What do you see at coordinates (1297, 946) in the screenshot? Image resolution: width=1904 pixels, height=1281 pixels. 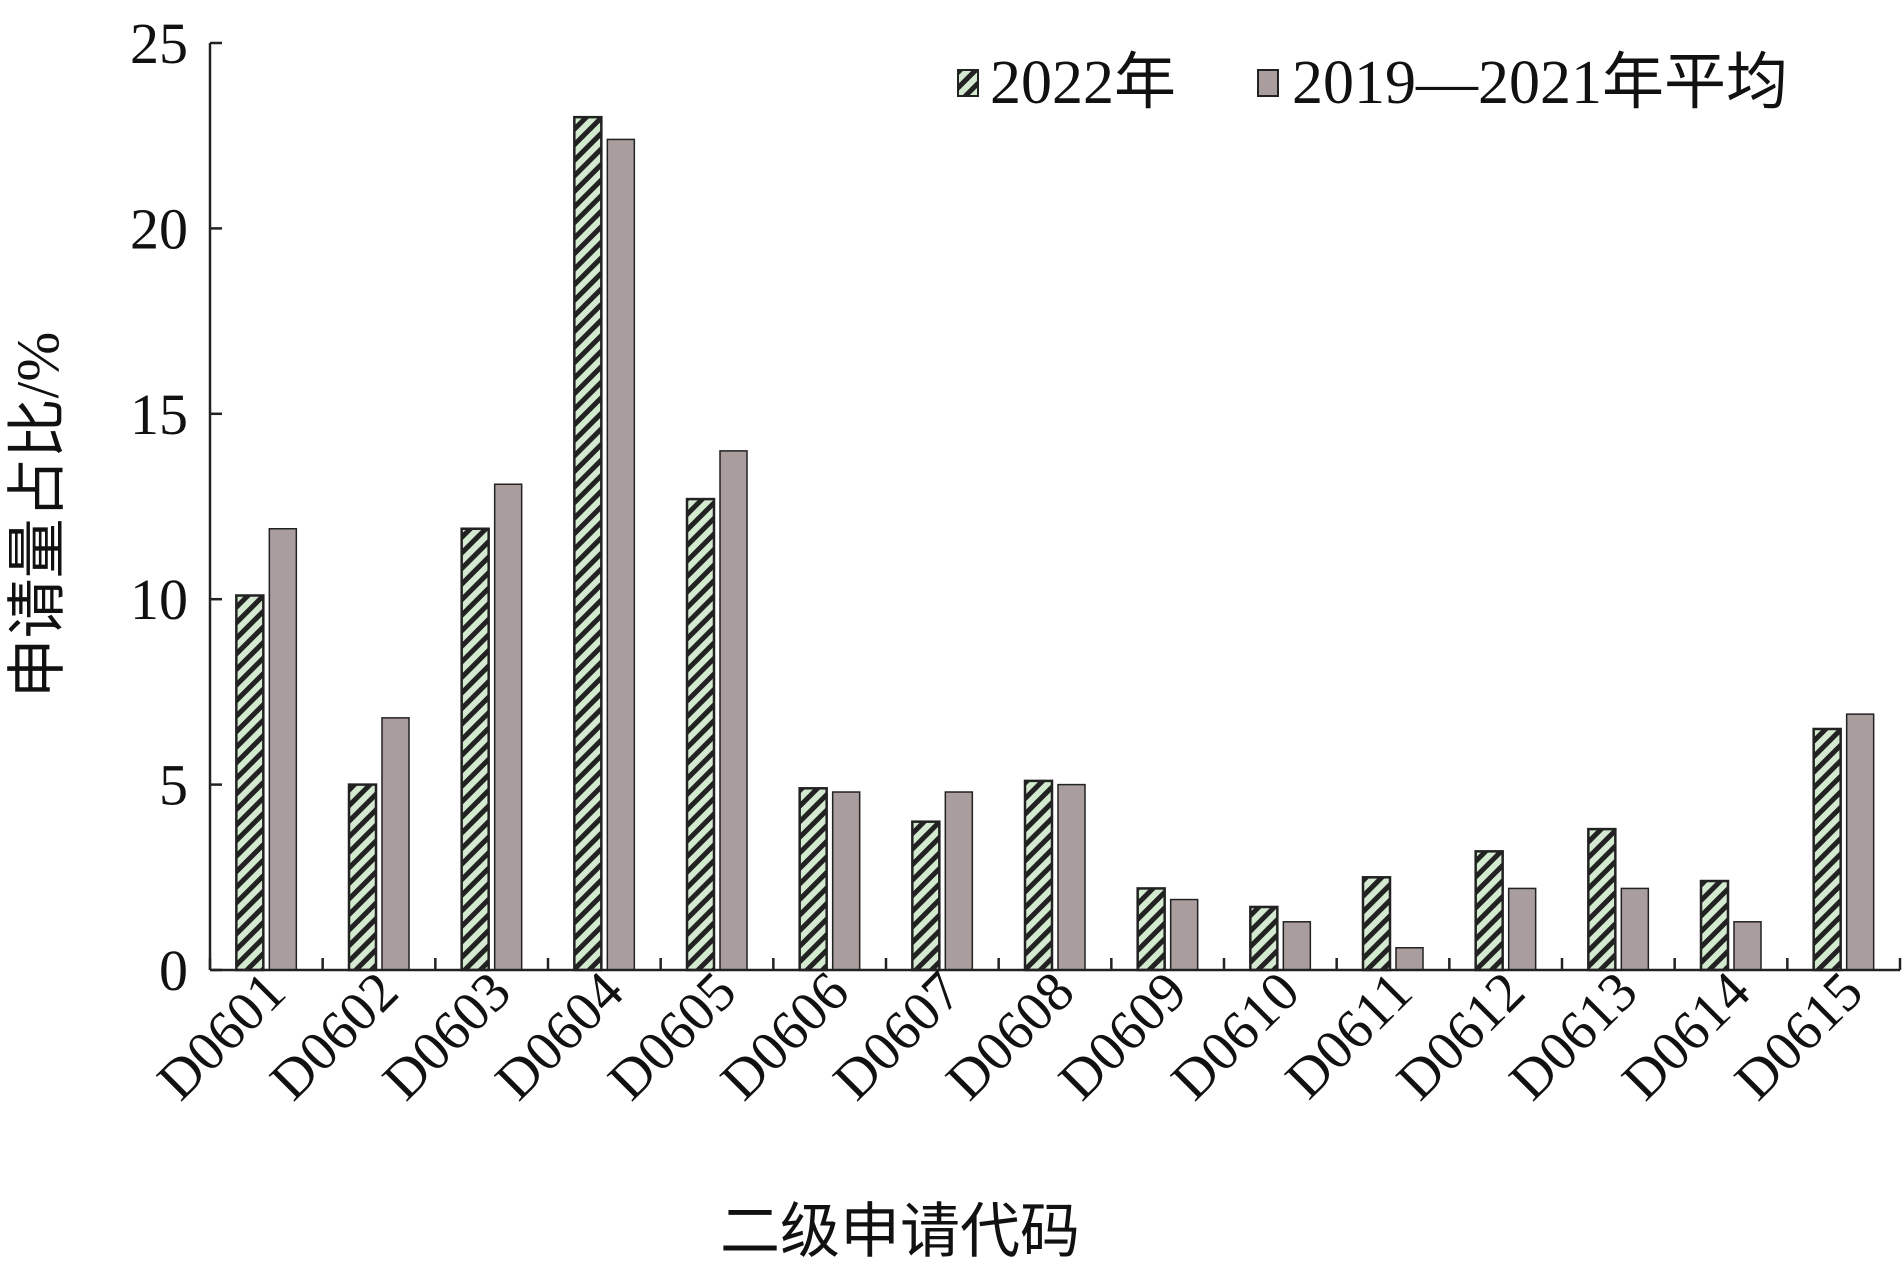 I see `bar-2019-2021-average-d0610` at bounding box center [1297, 946].